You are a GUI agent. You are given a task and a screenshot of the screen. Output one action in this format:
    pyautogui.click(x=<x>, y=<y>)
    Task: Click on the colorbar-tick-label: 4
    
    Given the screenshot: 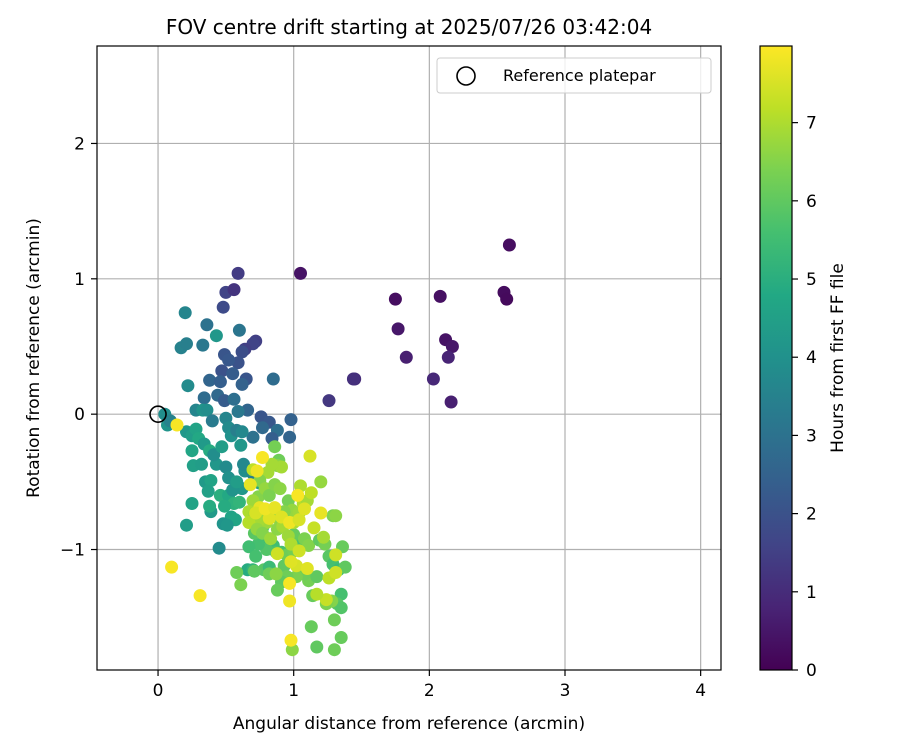 What is the action you would take?
    pyautogui.click(x=811, y=358)
    